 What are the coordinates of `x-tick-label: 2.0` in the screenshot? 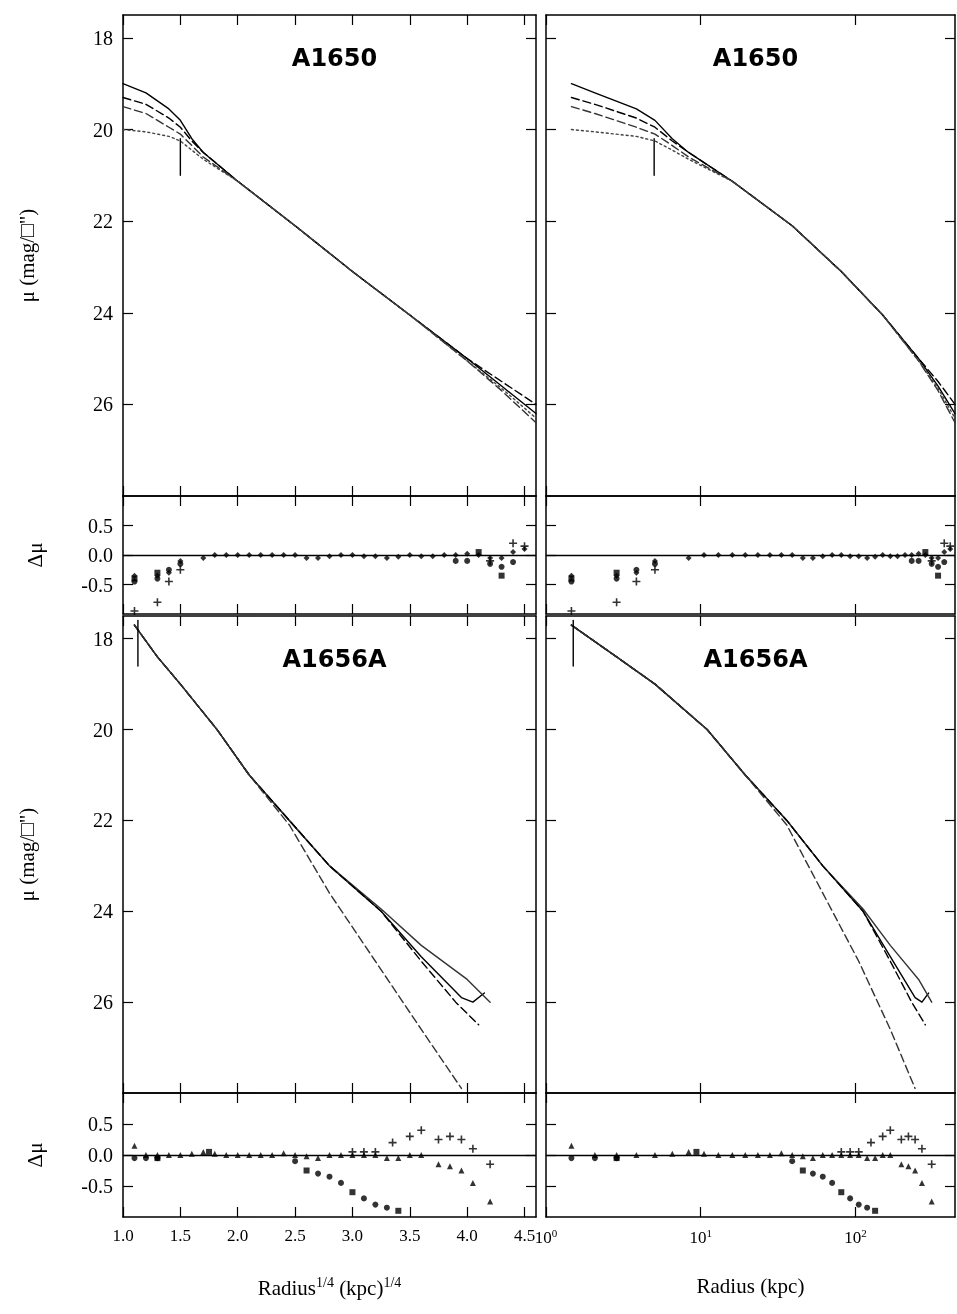 It's located at (238, 1235).